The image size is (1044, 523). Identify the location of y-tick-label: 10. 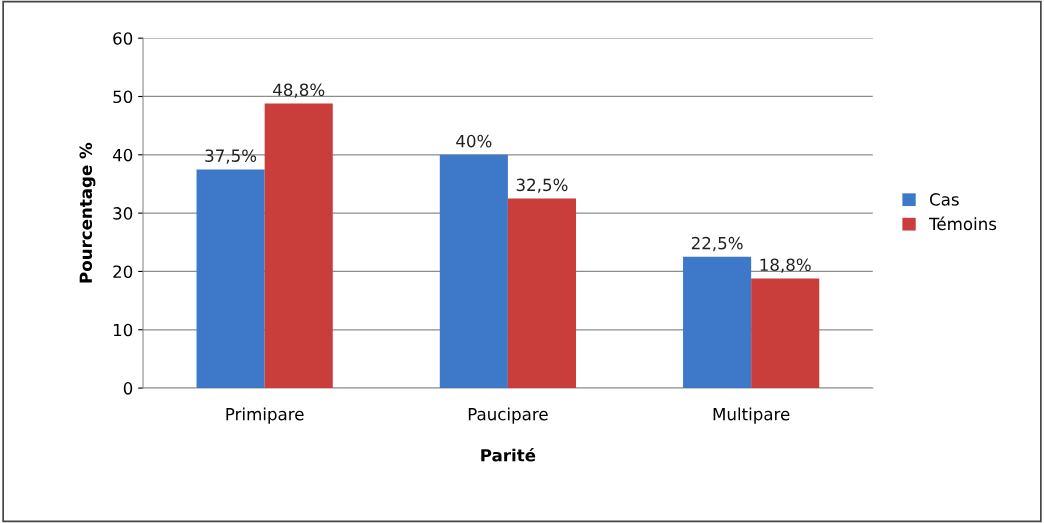
(123, 330).